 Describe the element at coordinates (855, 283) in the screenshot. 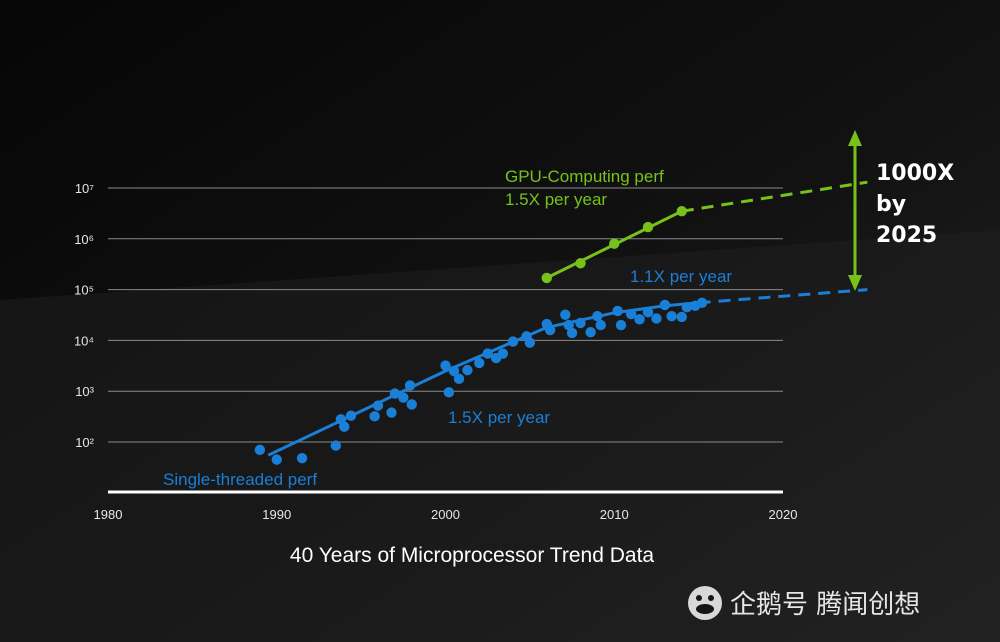

I see `gap-arrow-head-bottom` at that location.